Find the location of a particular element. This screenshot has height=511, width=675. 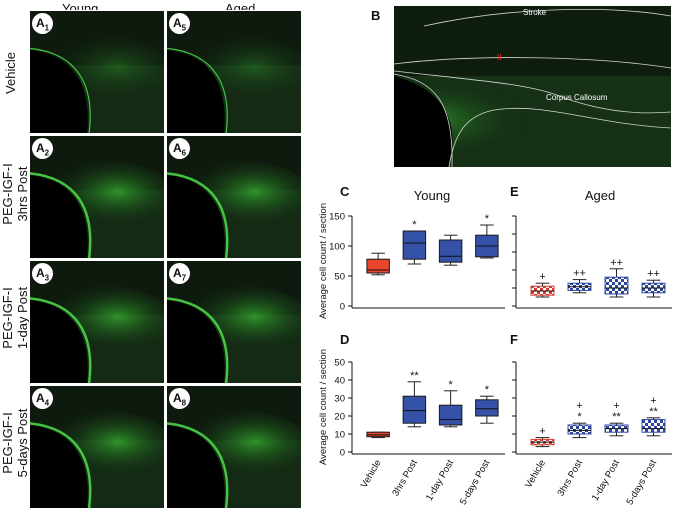

panel-label-a8: A8 is located at coordinates (179, 398).